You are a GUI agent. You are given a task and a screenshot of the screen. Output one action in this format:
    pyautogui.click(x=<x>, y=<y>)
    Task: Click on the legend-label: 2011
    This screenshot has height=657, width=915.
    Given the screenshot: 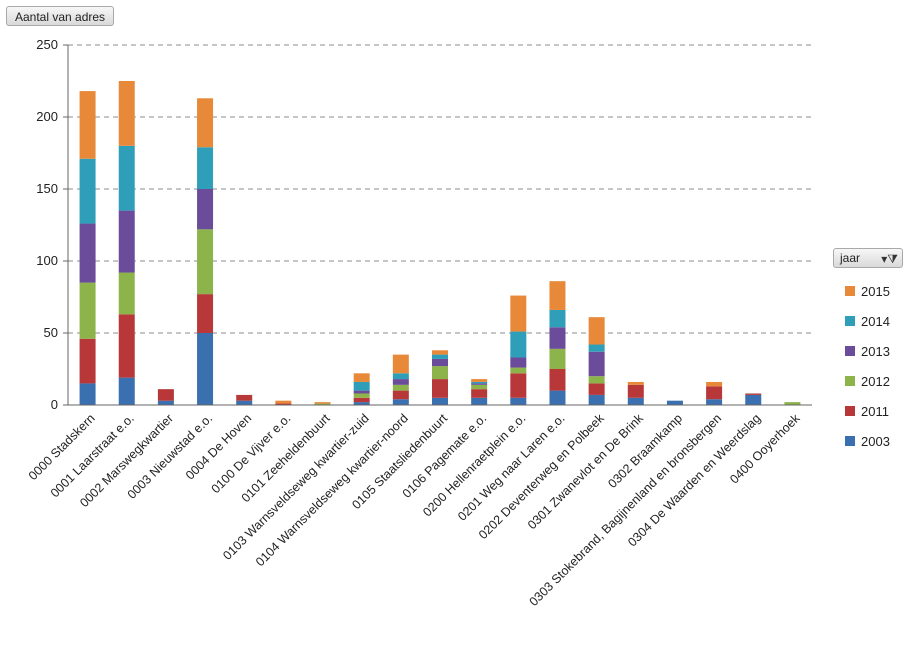 What is the action you would take?
    pyautogui.click(x=875, y=411)
    